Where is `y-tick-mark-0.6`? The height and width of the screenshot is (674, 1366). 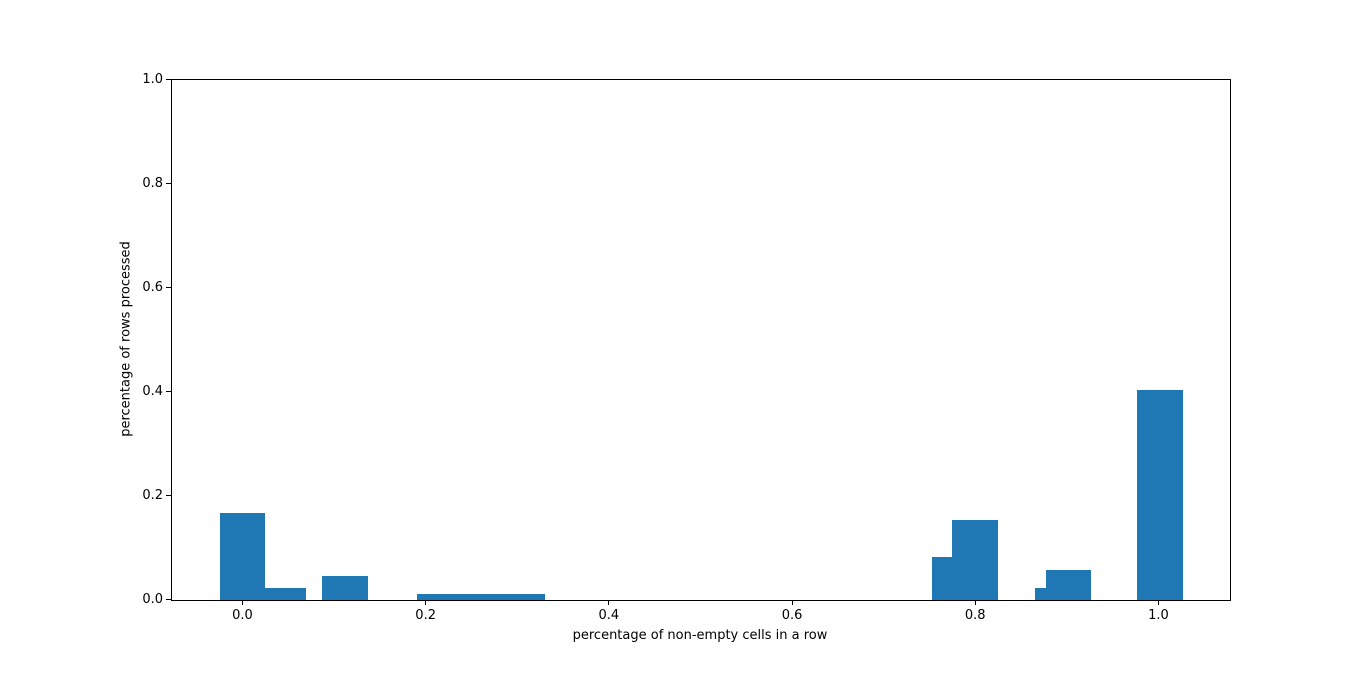
y-tick-mark-0.6 is located at coordinates (168, 287).